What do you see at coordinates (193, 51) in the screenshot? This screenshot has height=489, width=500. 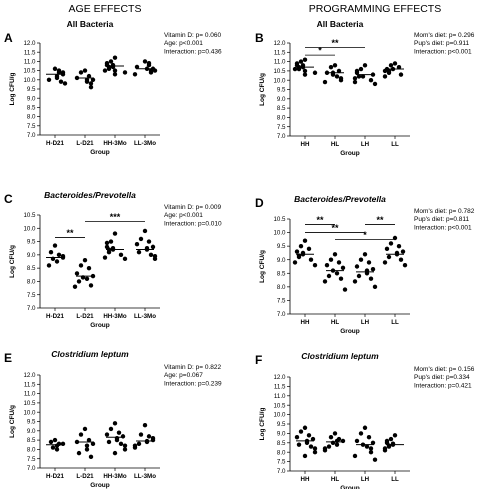 I see `stat-line: Interaction: p=0.436` at bounding box center [193, 51].